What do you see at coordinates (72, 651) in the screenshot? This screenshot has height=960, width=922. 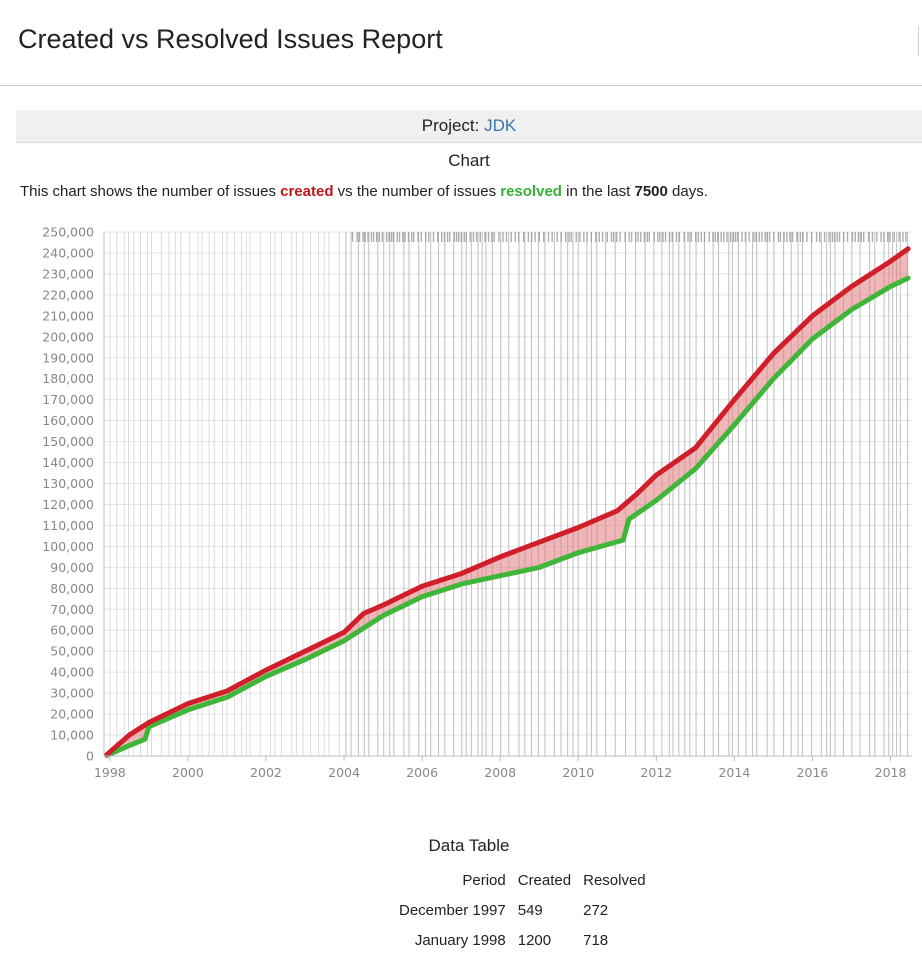 I see `y-tick-label: 50,000` at bounding box center [72, 651].